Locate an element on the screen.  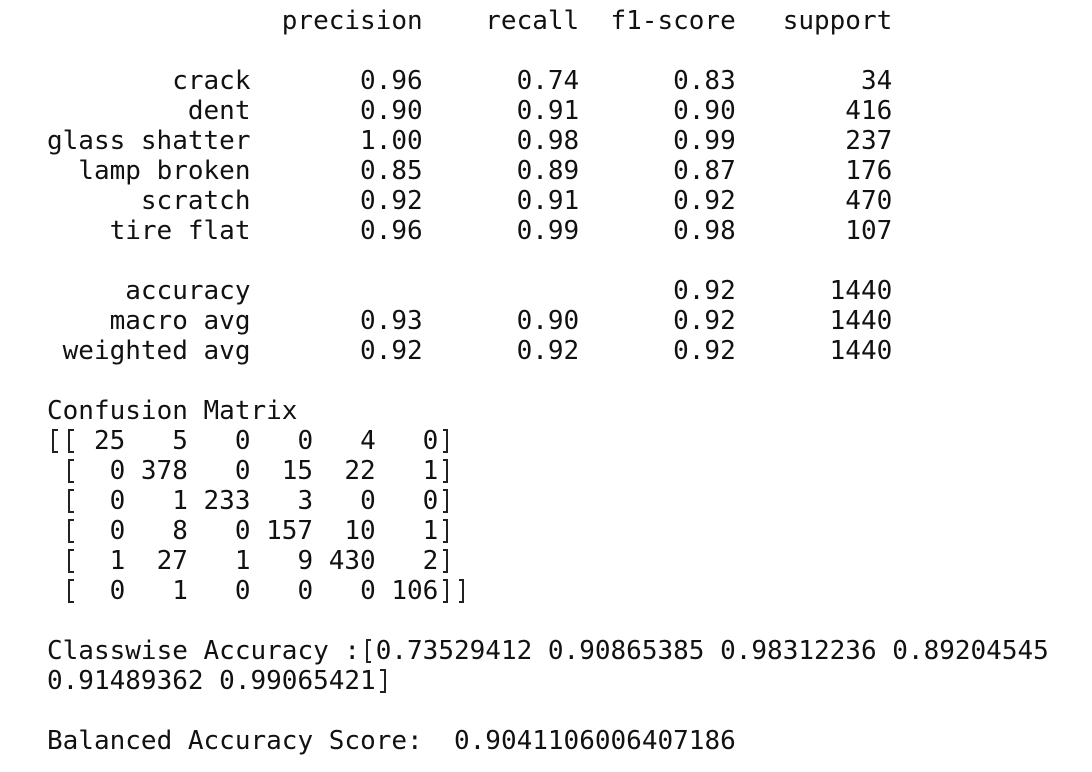
cell: 0.96 is located at coordinates (391, 81).